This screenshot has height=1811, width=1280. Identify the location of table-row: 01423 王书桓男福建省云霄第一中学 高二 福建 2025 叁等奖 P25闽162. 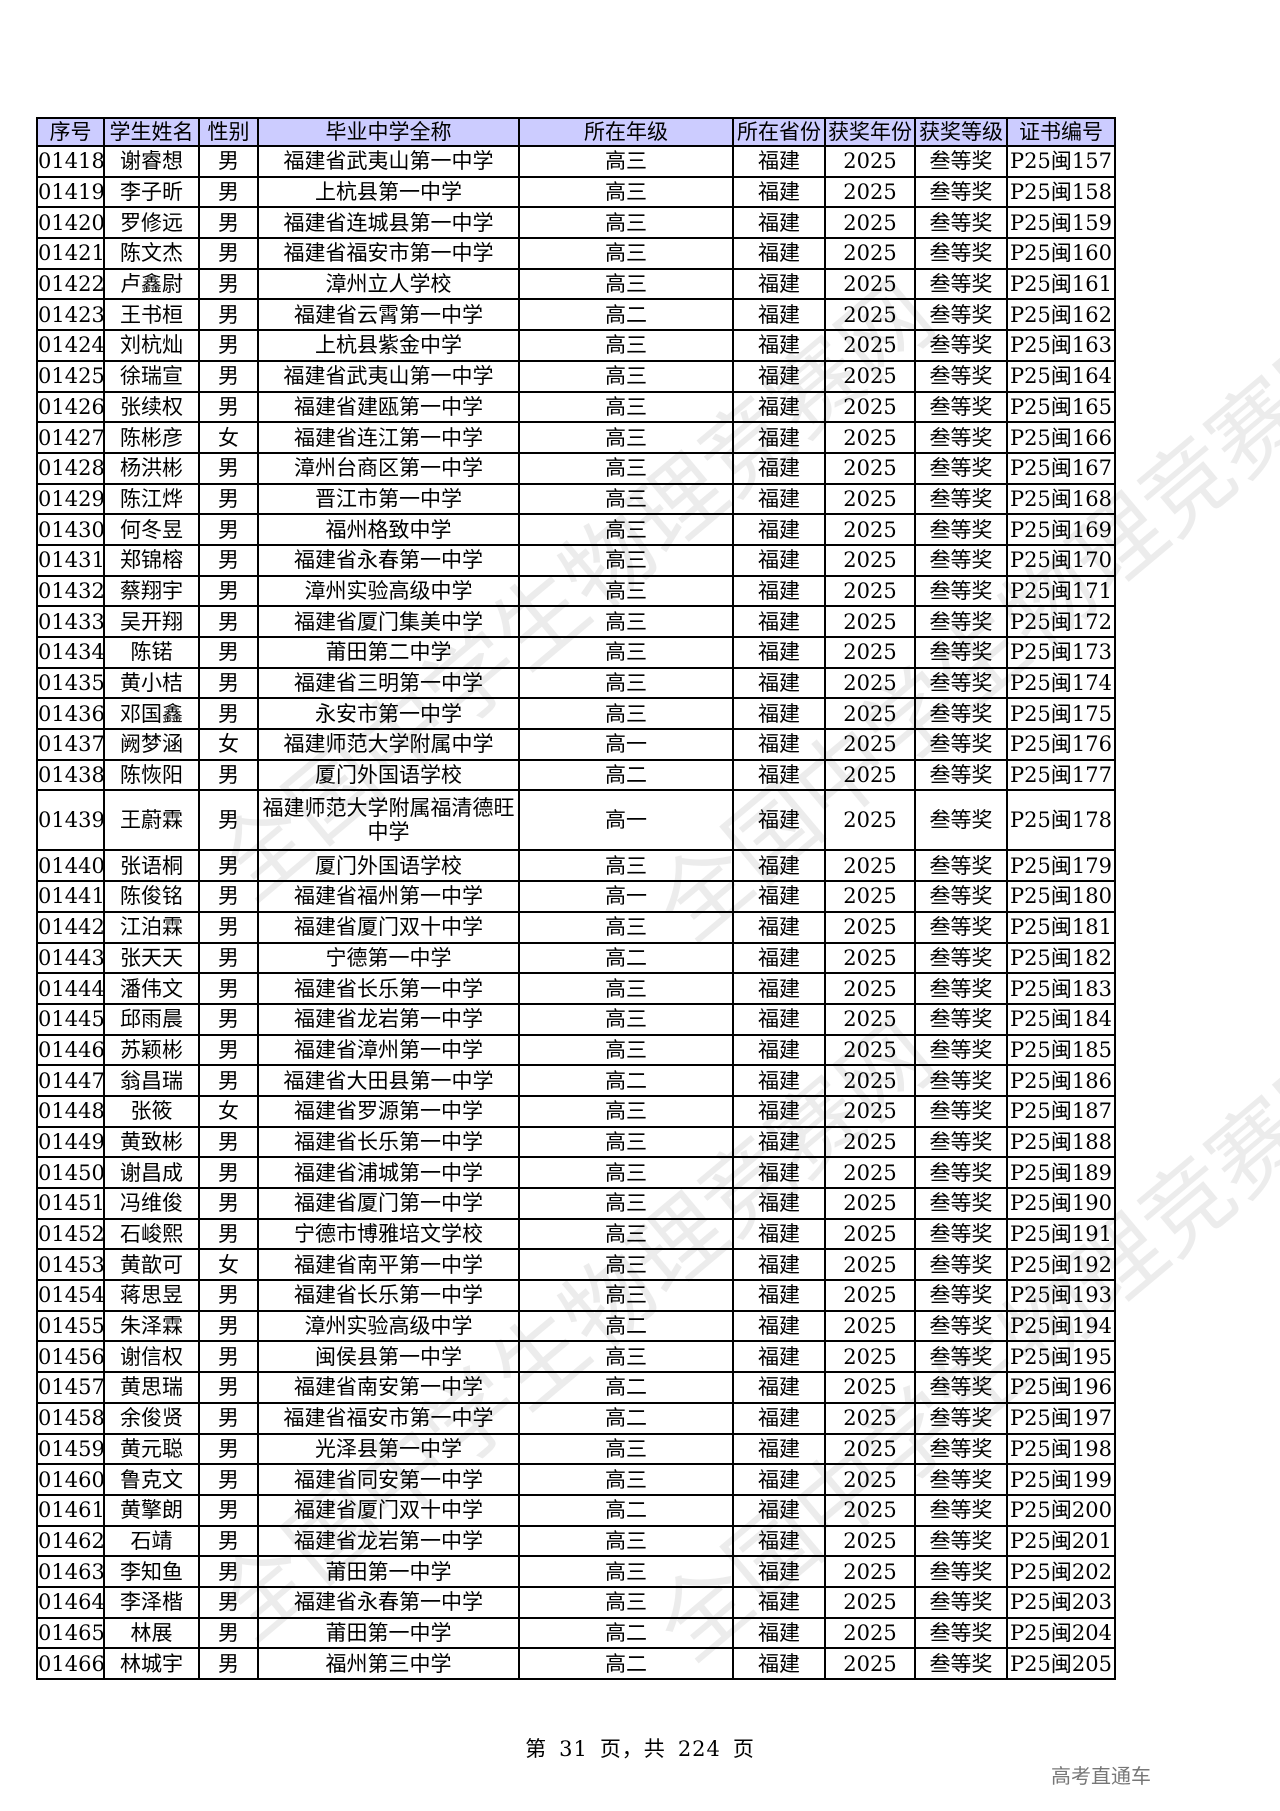
(576, 315).